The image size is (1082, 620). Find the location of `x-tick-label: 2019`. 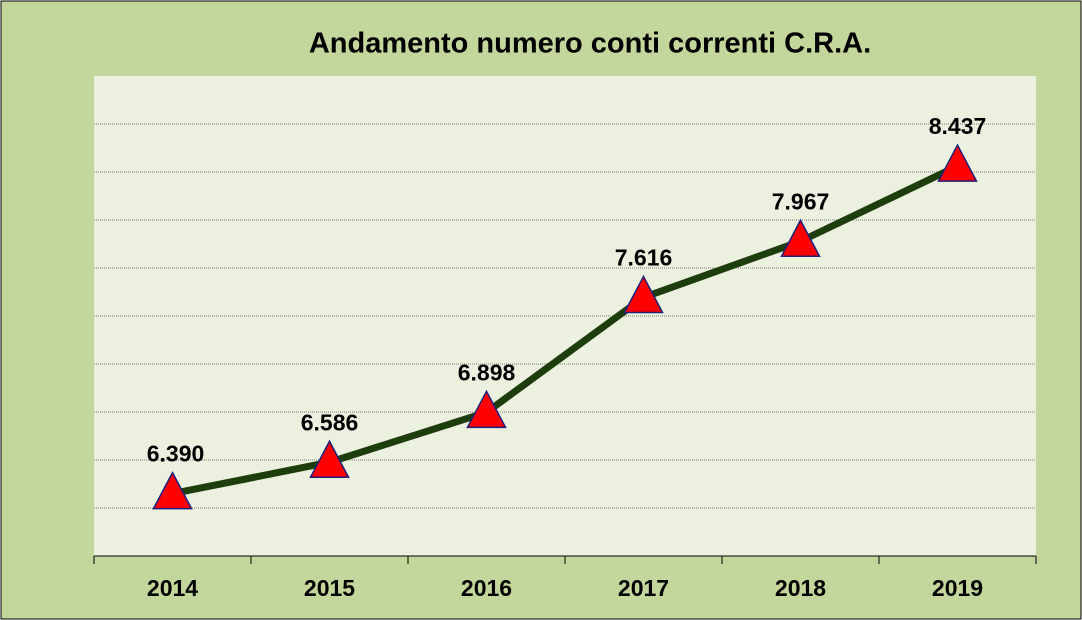

x-tick-label: 2019 is located at coordinates (957, 588).